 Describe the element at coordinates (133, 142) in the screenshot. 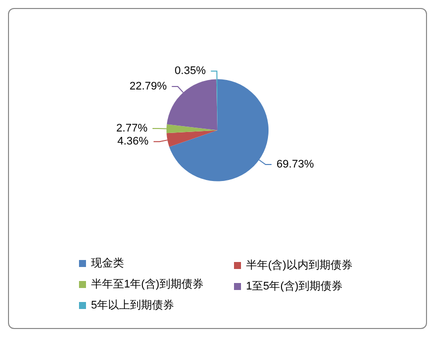

I see `data-label: 4.36%` at that location.